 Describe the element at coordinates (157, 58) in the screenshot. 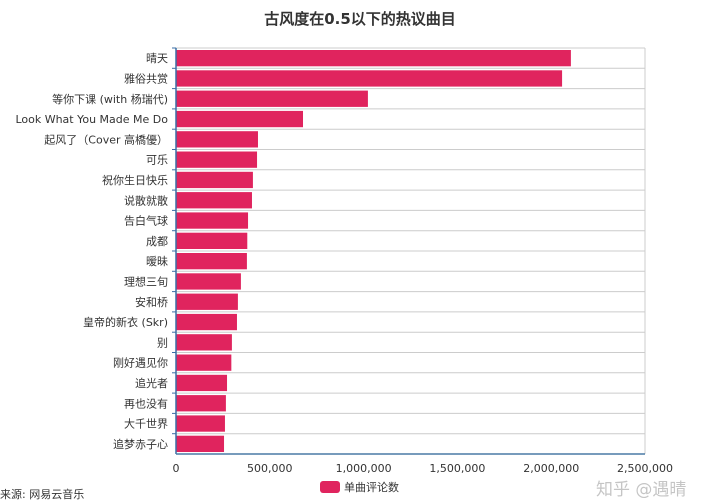

I see `category-label: 晴天` at that location.